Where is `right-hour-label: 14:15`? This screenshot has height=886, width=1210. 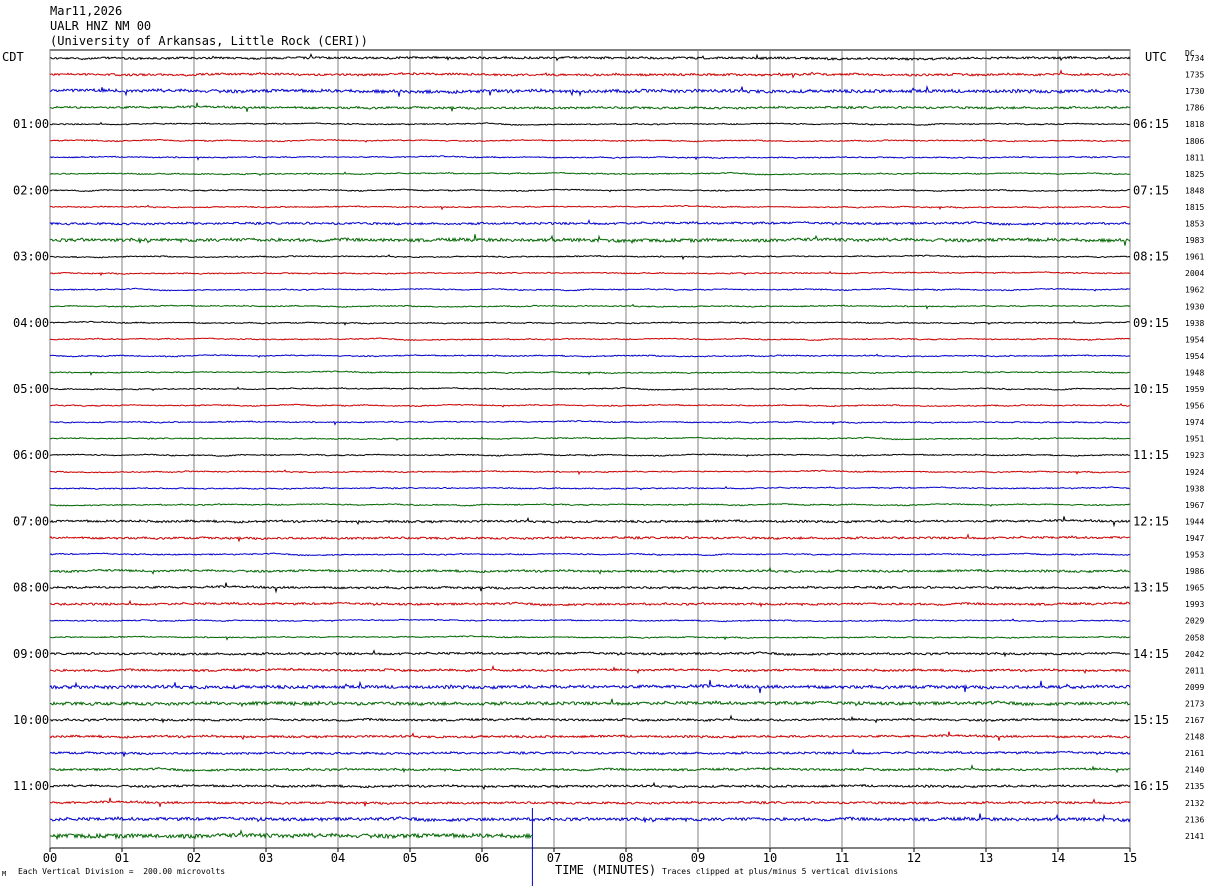 right-hour-label: 14:15 is located at coordinates (1151, 654).